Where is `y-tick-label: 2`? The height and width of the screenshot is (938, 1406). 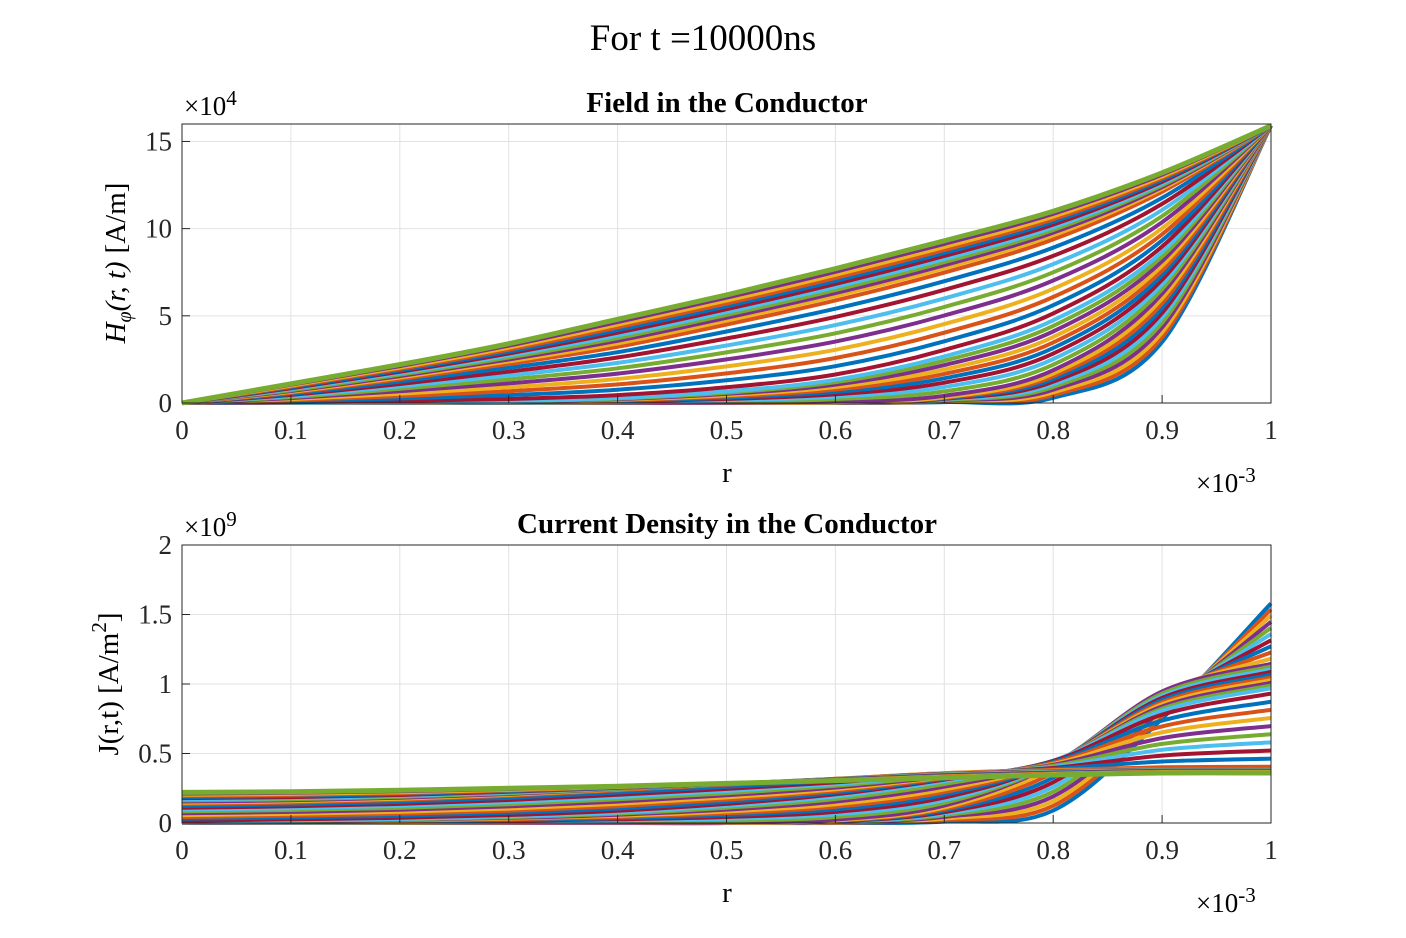 y-tick-label: 2 is located at coordinates (166, 545).